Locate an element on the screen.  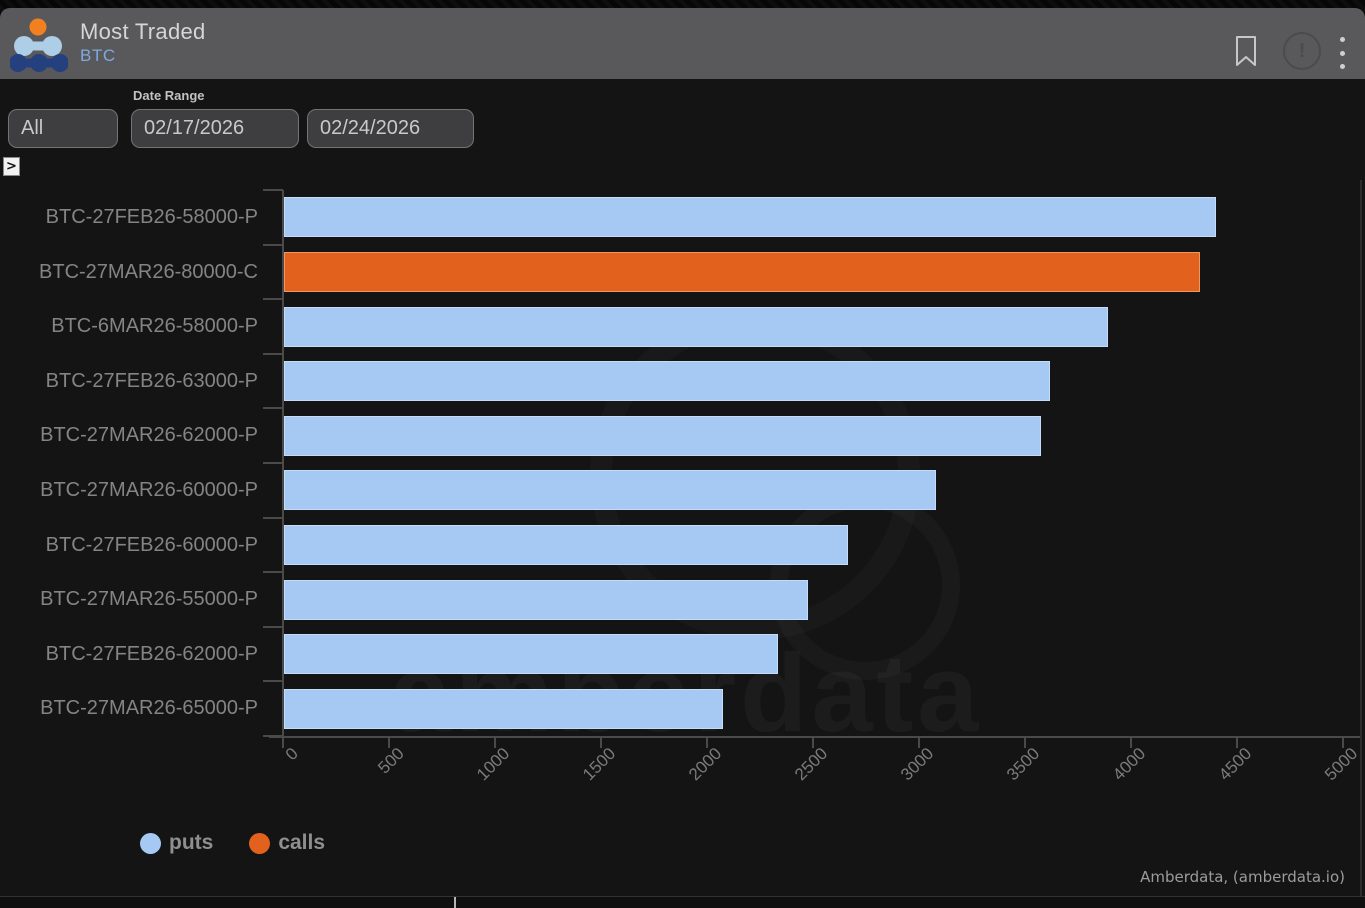
x-tick-label: 3000 is located at coordinates (917, 764).